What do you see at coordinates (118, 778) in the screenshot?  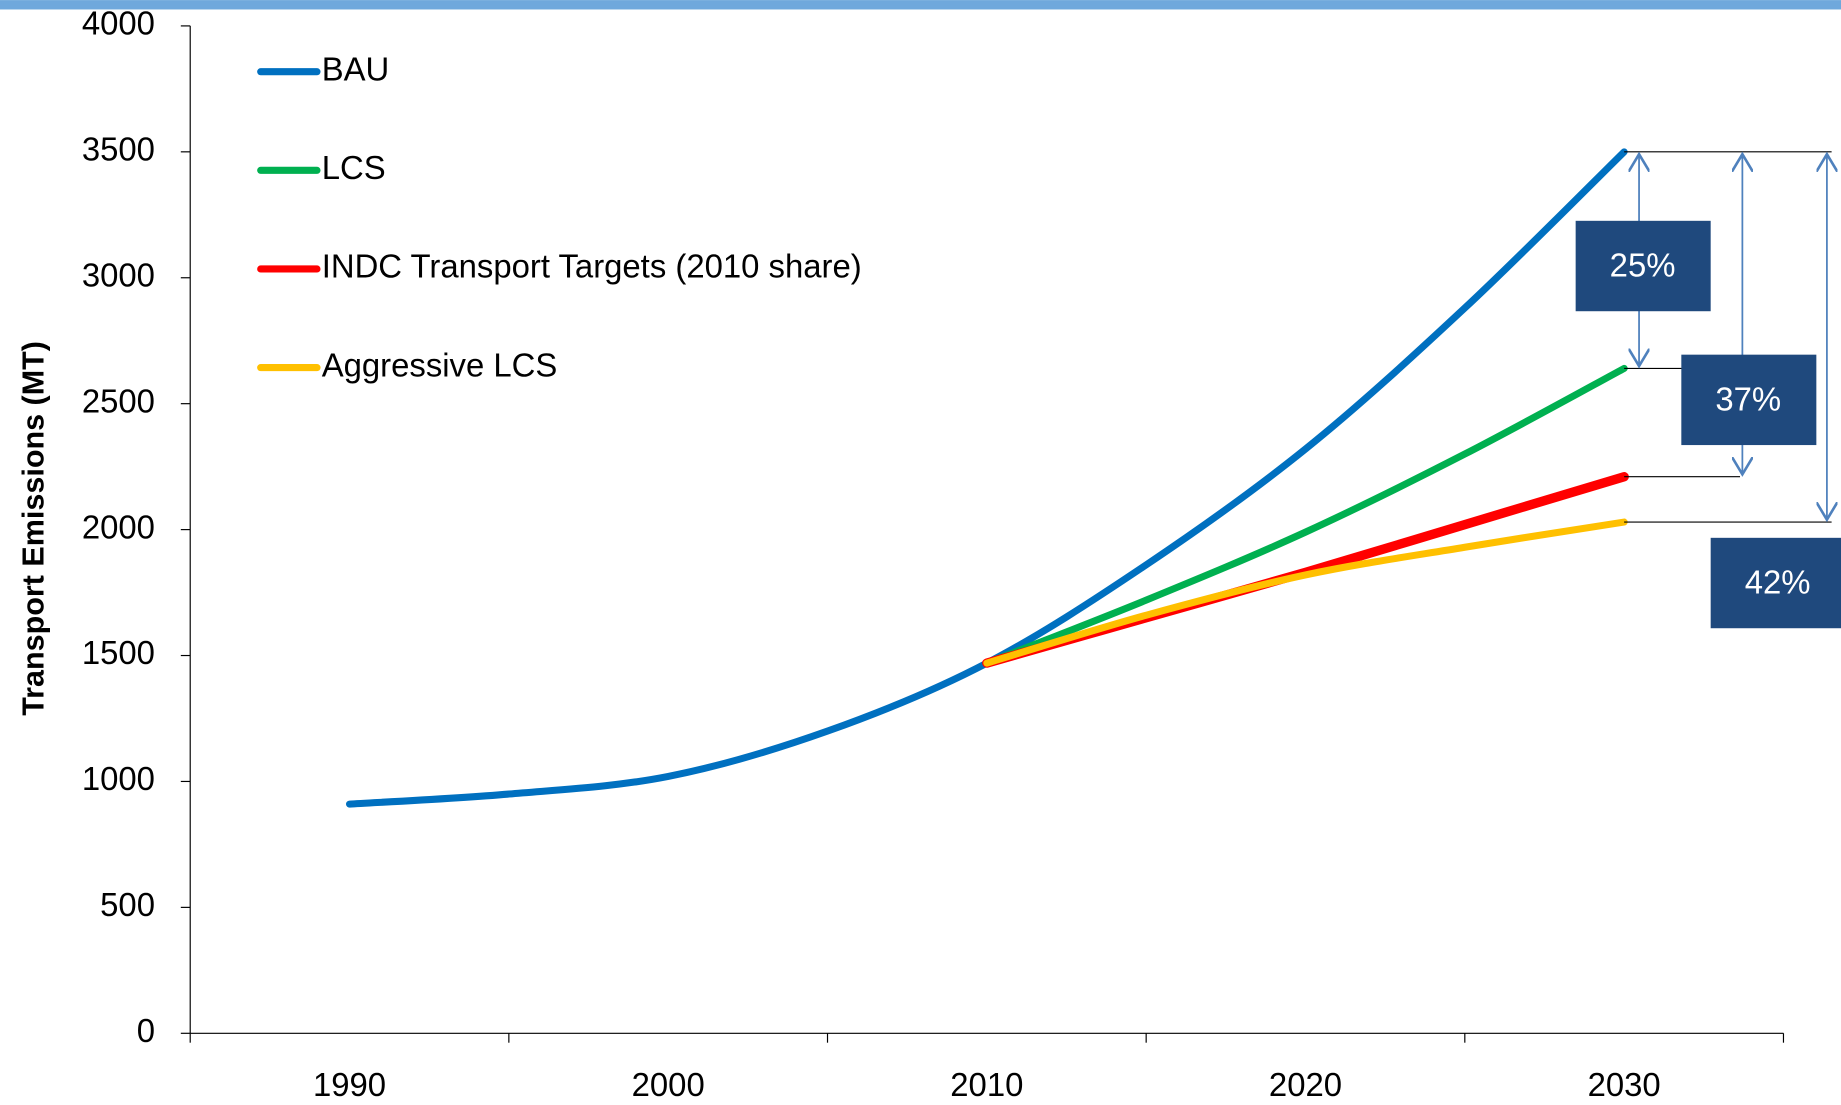 I see `y-tick-label: 1000` at bounding box center [118, 778].